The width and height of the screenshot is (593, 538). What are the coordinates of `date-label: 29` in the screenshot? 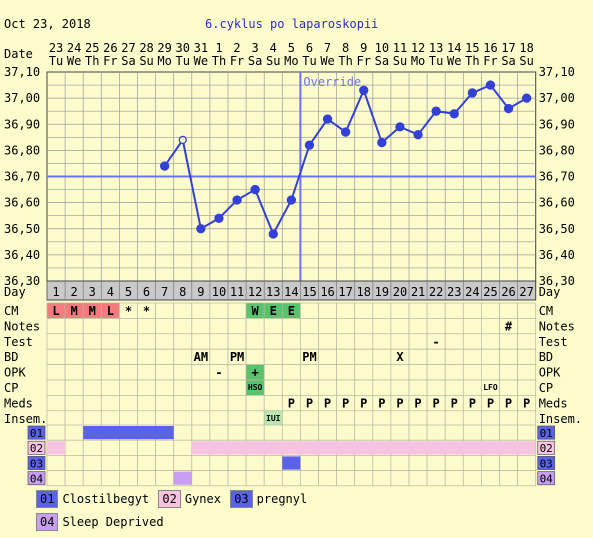 It's located at (164, 48).